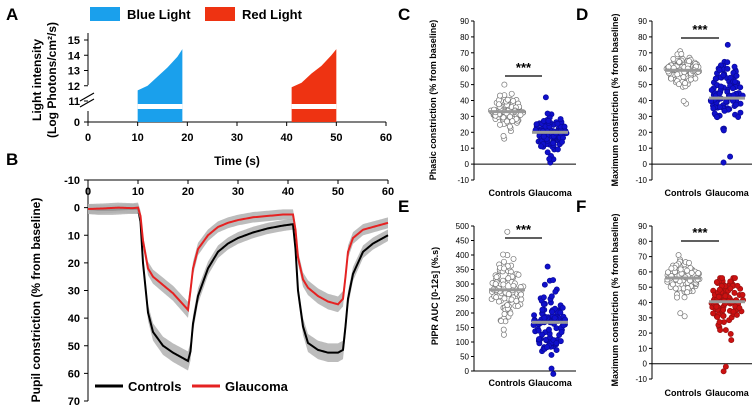 This screenshot has height=406, width=752. Describe the element at coordinates (87, 100) in the screenshot. I see `axis-break-icon` at that location.